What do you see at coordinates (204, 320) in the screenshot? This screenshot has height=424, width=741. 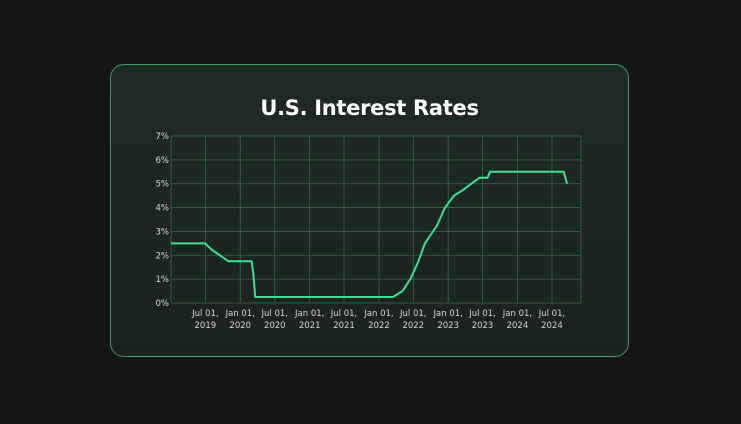 I see `x-tick-label: Jul 01, 2019` at bounding box center [204, 320].